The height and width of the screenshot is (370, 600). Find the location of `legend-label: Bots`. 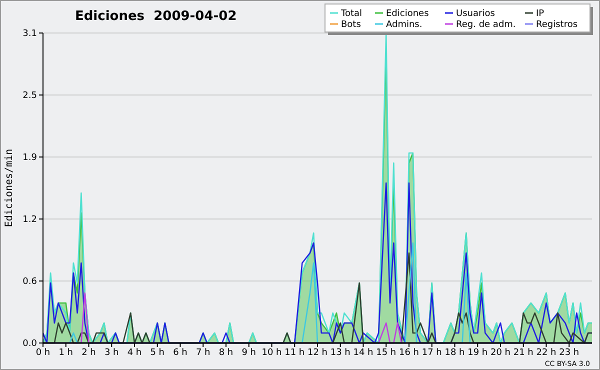

legend-label: Bots is located at coordinates (351, 25).